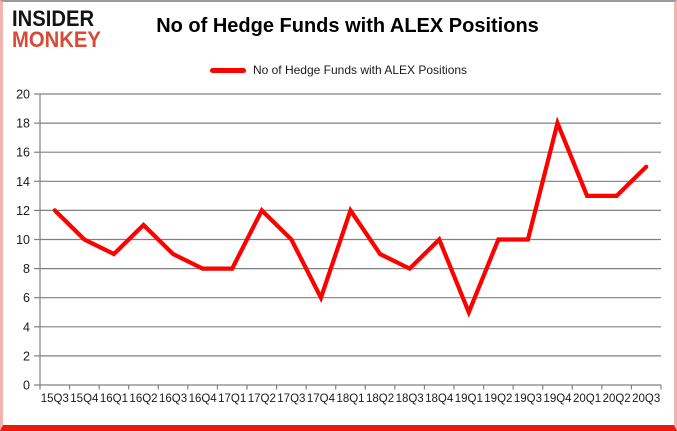  I want to click on y-axis-label: 10, so click(23, 240).